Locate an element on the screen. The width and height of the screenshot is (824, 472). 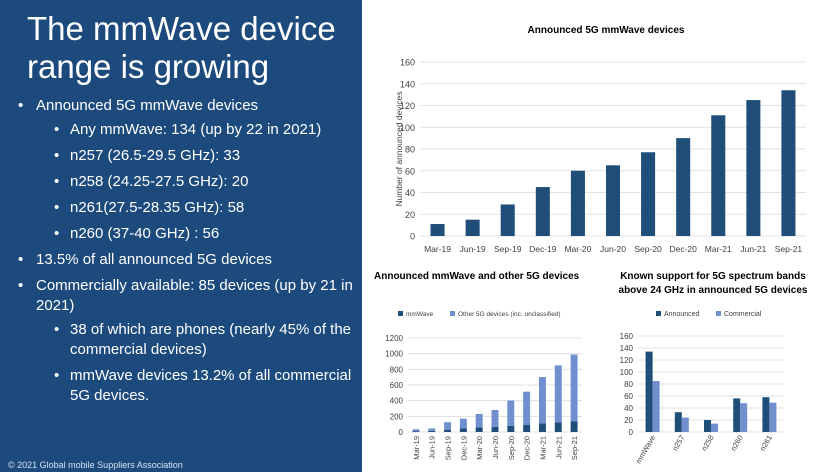
bullet-text: Announced 5G mmWave devices is located at coordinates (147, 105).